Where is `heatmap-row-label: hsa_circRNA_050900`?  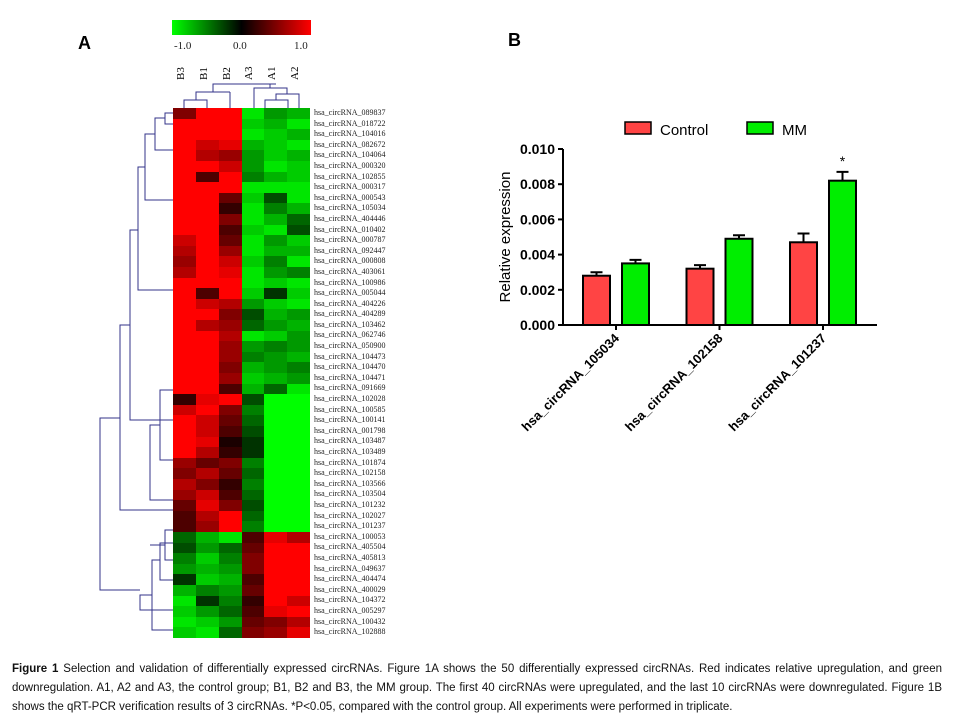 heatmap-row-label: hsa_circRNA_050900 is located at coordinates (350, 346).